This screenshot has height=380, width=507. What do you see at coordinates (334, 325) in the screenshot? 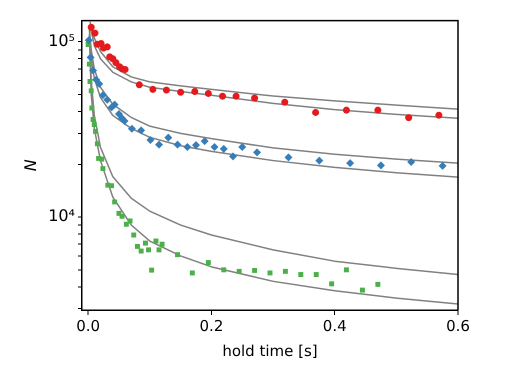
I see `x-tick-label: 0.4` at bounding box center [334, 325].